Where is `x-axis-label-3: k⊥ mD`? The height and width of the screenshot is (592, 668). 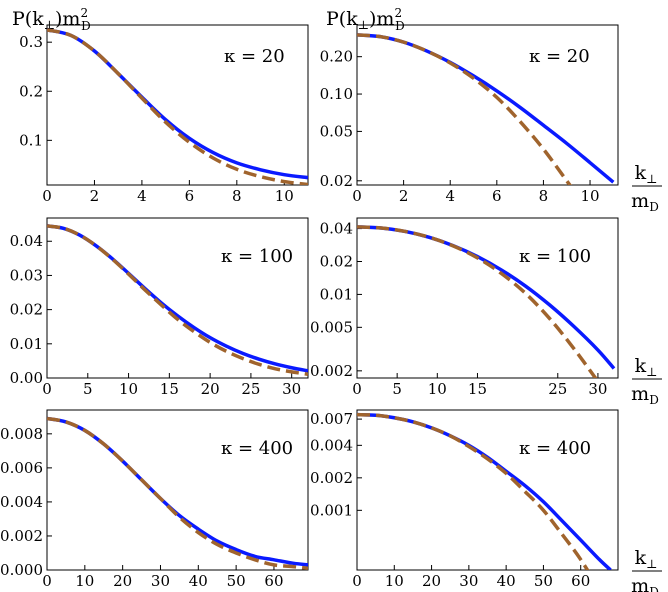 x-axis-label-3: k⊥ mD is located at coordinates (646, 569).